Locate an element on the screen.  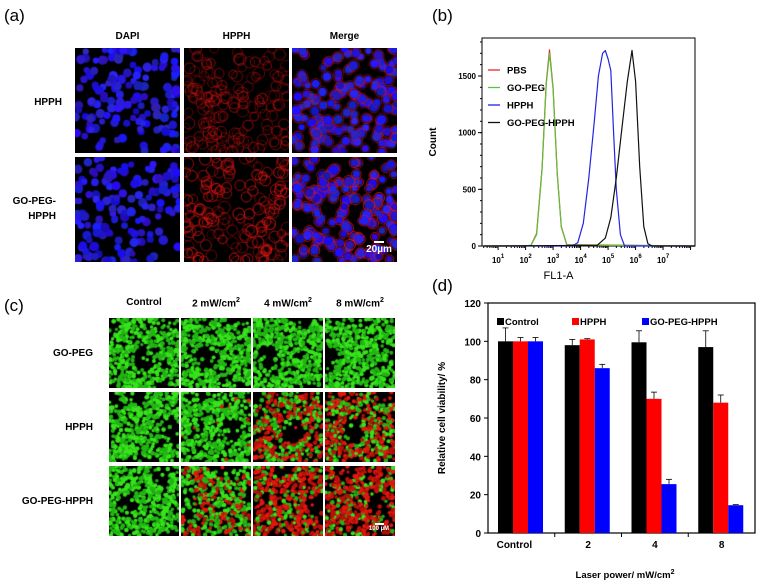
y-tick-label-b: 1000 is located at coordinates (467, 133).